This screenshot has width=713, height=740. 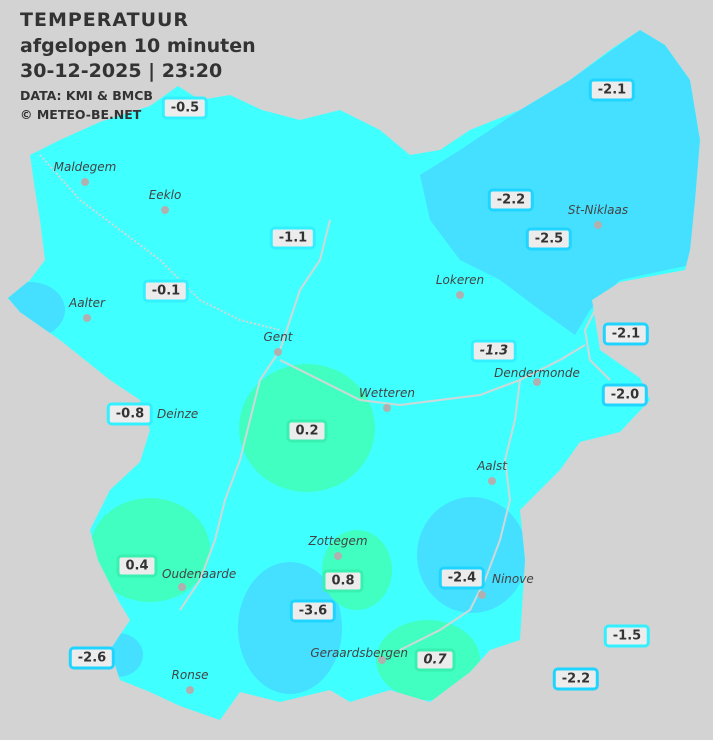 What do you see at coordinates (278, 337) in the screenshot?
I see `city-label: Gent` at bounding box center [278, 337].